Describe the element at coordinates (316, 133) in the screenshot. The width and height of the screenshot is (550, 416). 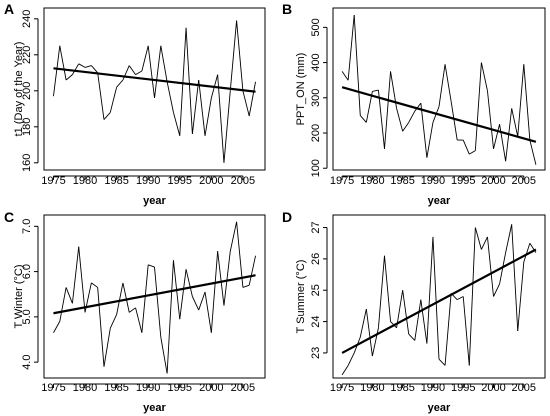
I see `y-tick-label: 200` at that location.